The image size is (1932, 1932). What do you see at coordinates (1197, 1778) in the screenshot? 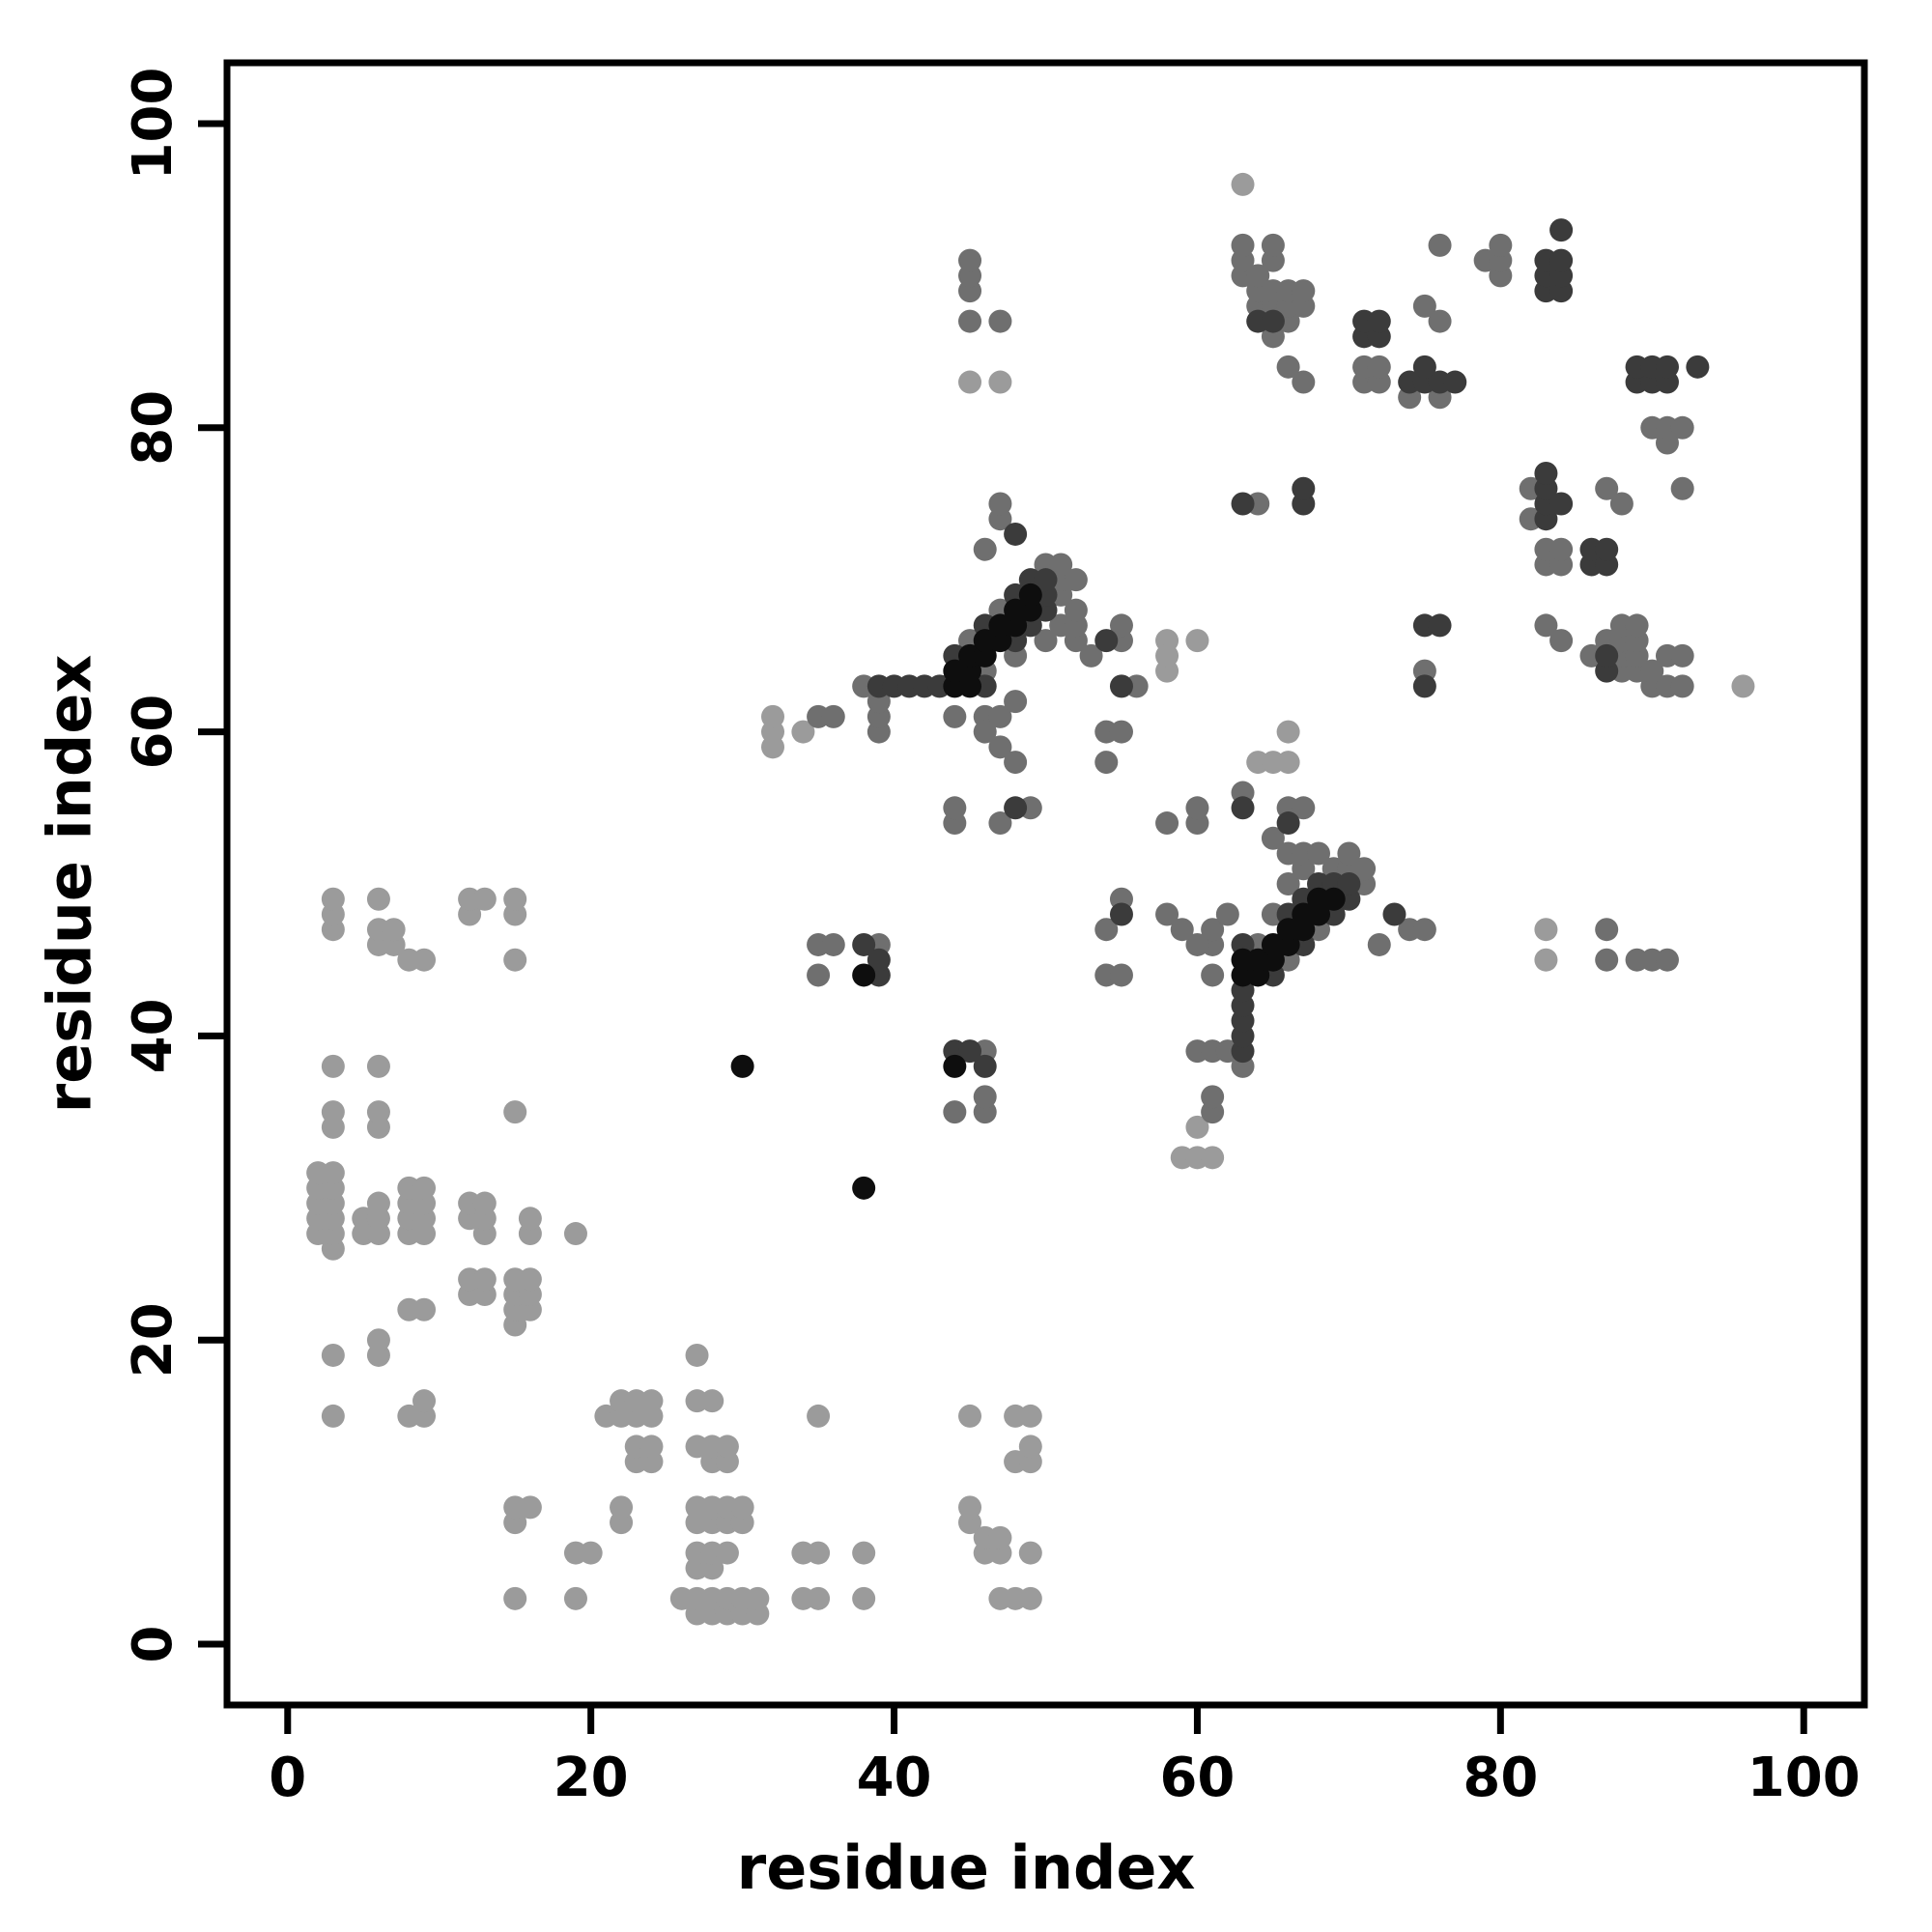
I see `x-tick-label: 60` at bounding box center [1197, 1778].